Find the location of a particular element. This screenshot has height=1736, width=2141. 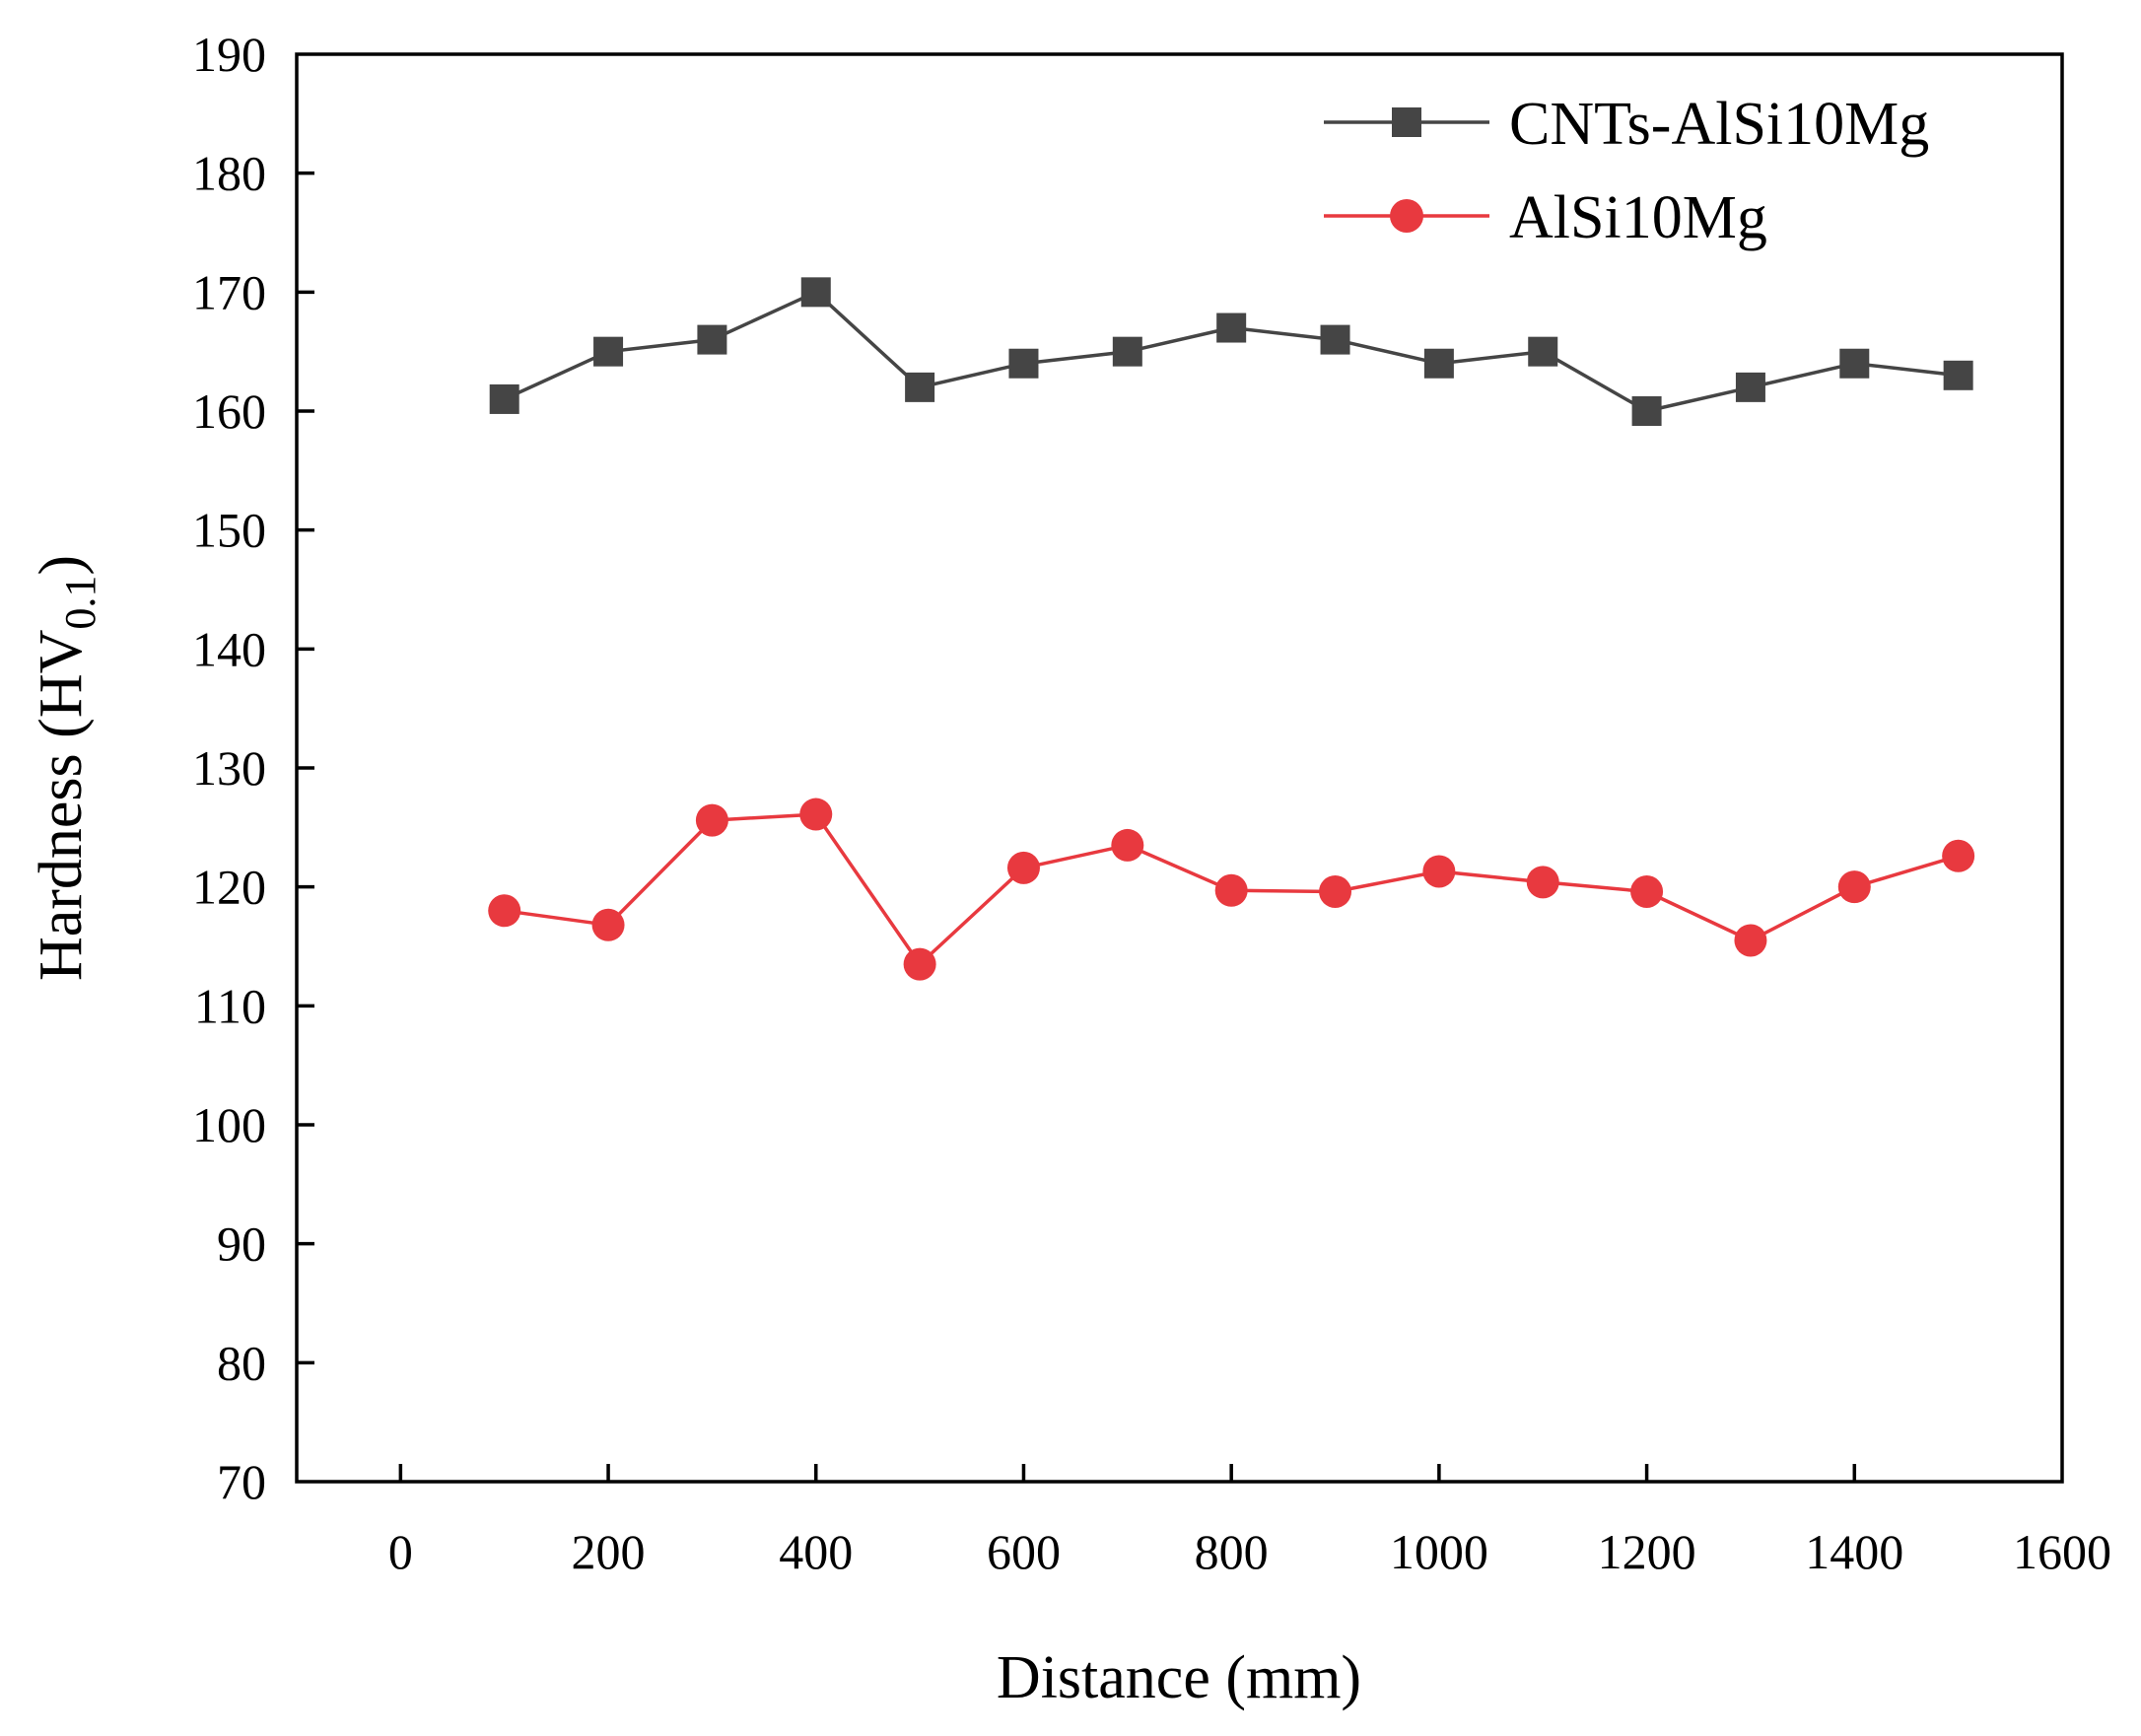

x-tick-label-4: 800 is located at coordinates (1232, 1551).